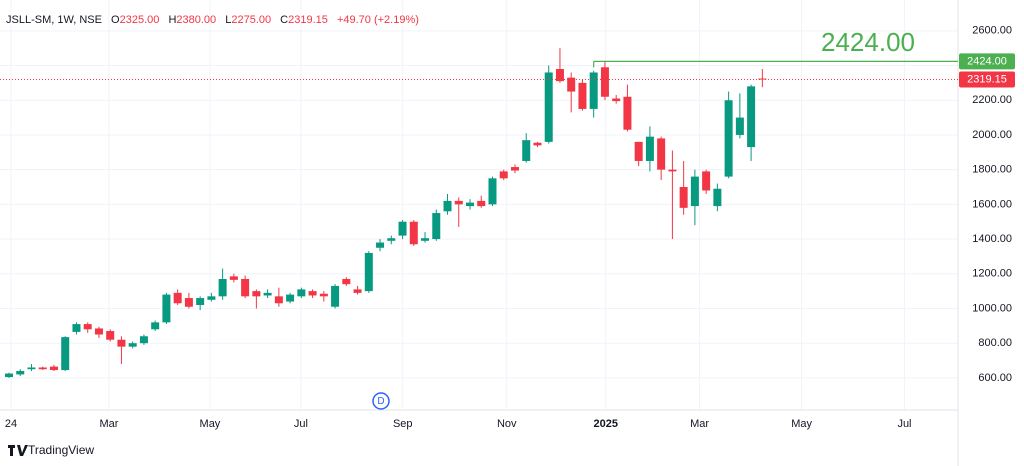 The image size is (1024, 466). What do you see at coordinates (196, 20) in the screenshot?
I see `ohlc-value: 2380.00` at bounding box center [196, 20].